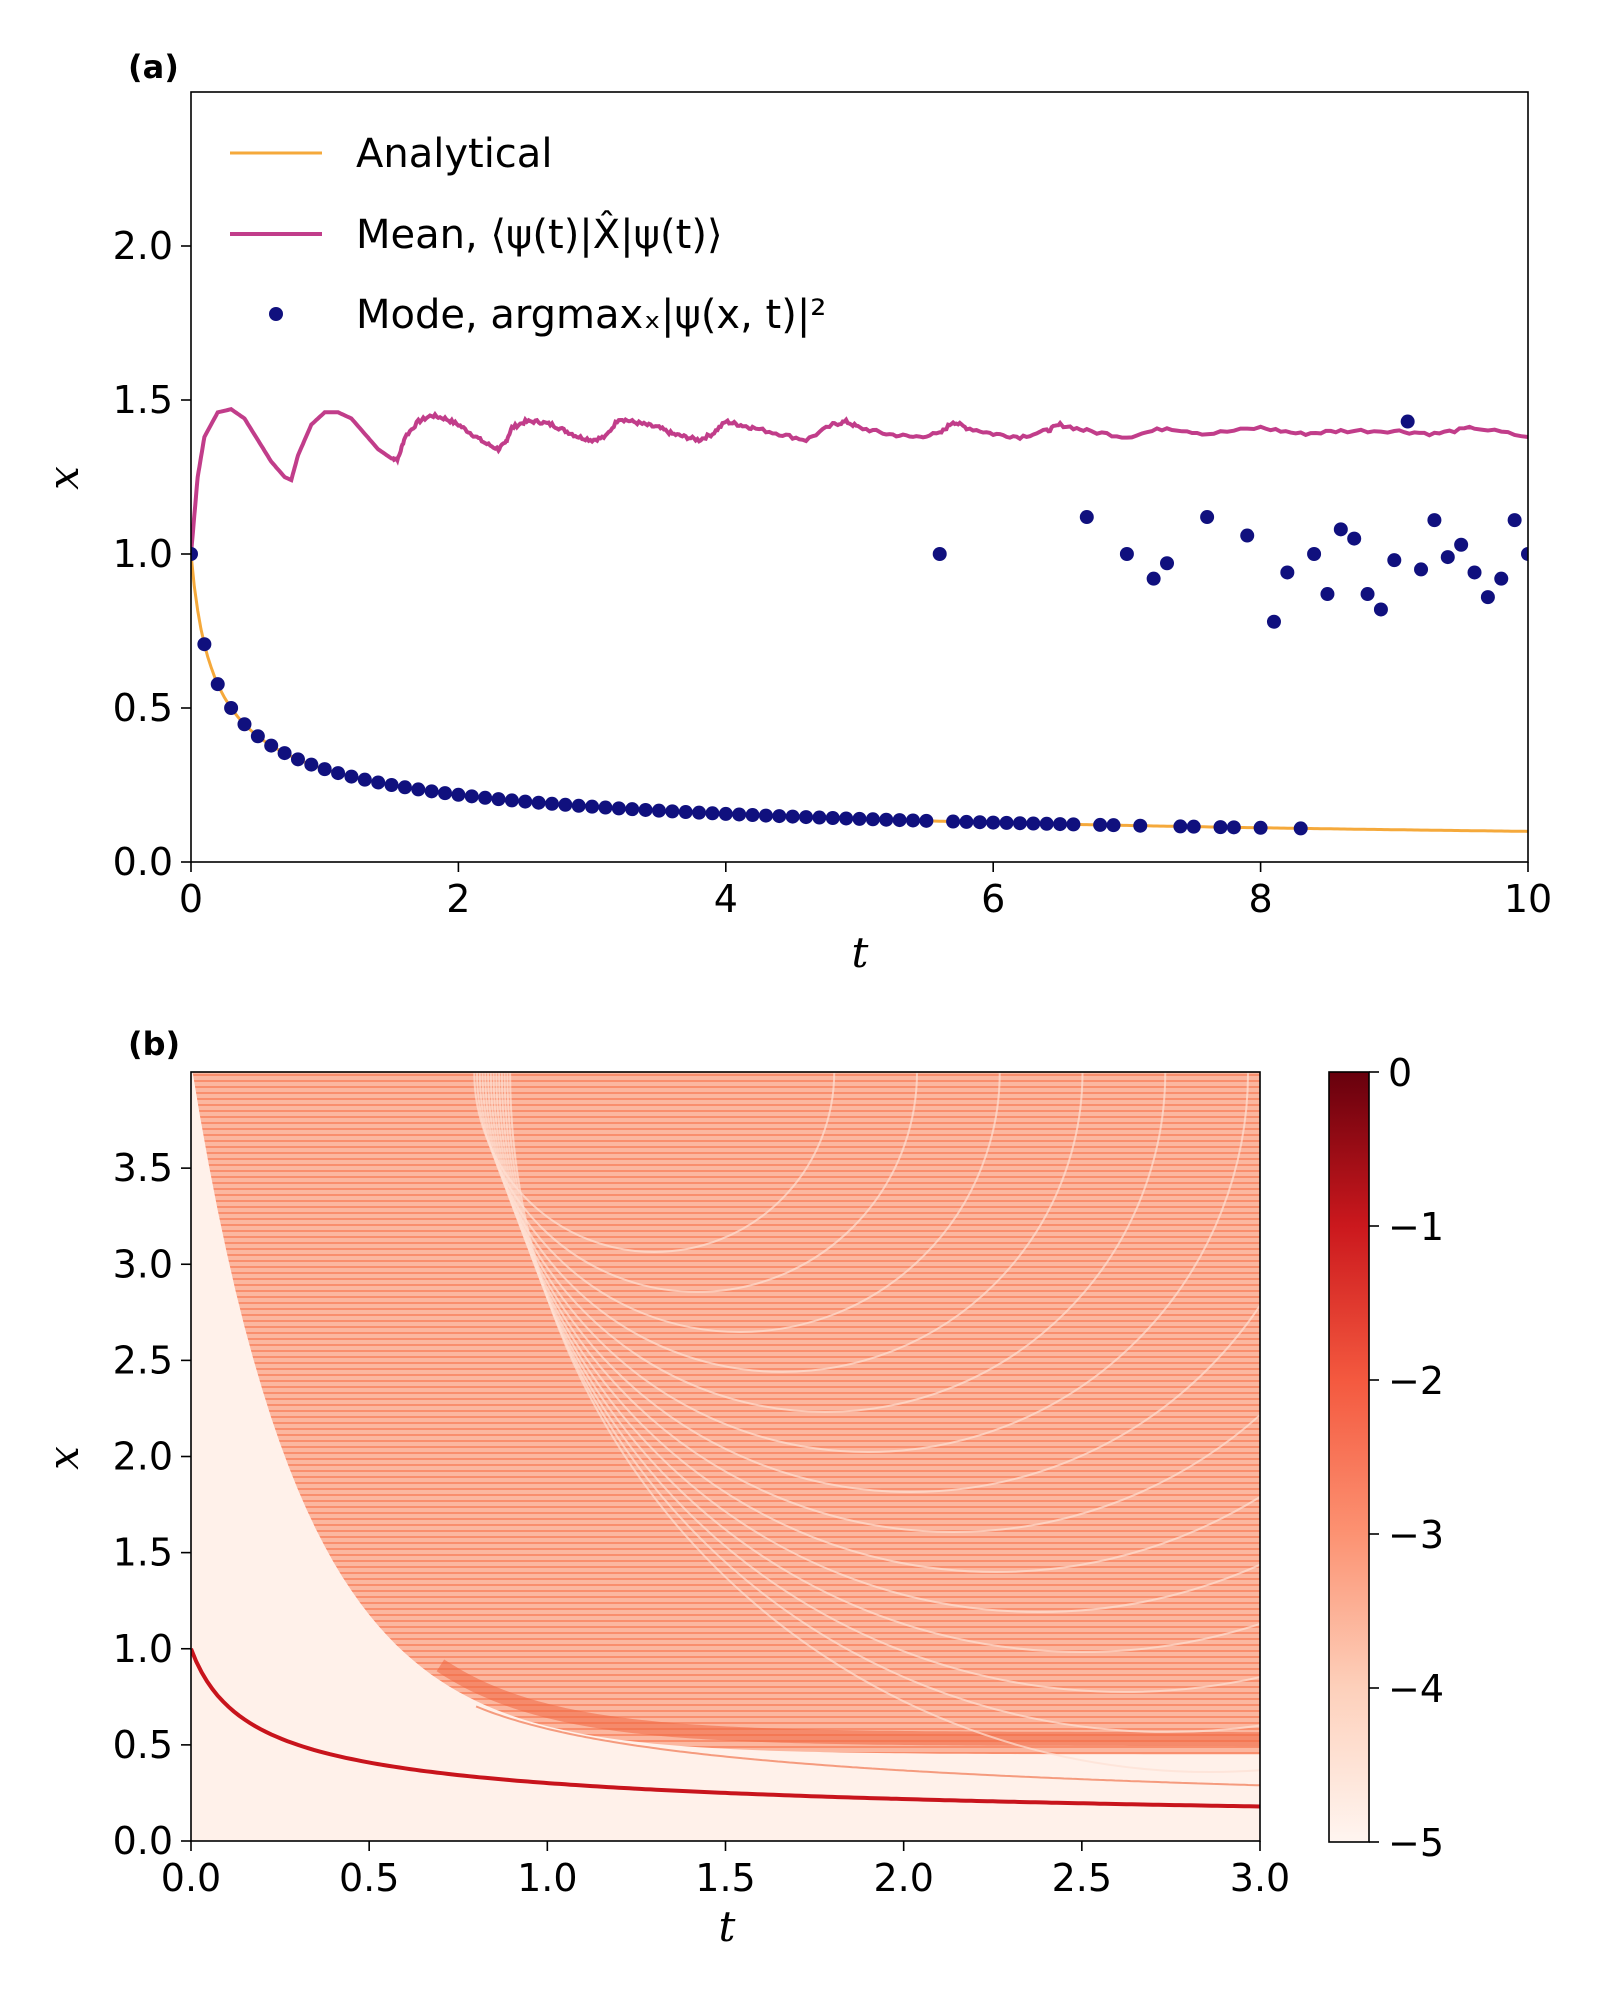 This screenshot has width=1600, height=2000. Describe the element at coordinates (143, 246) in the screenshot. I see `y-tick-label: 2.0` at that location.